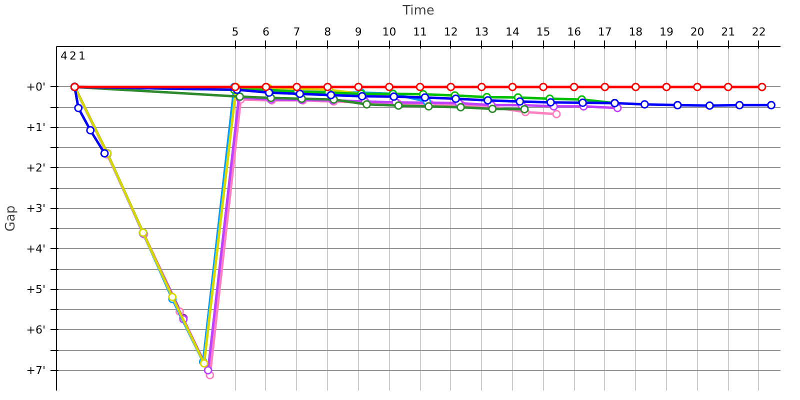 The width and height of the screenshot is (800, 400). What do you see at coordinates (543, 32) in the screenshot?
I see `x-tick-label: 15` at bounding box center [543, 32].